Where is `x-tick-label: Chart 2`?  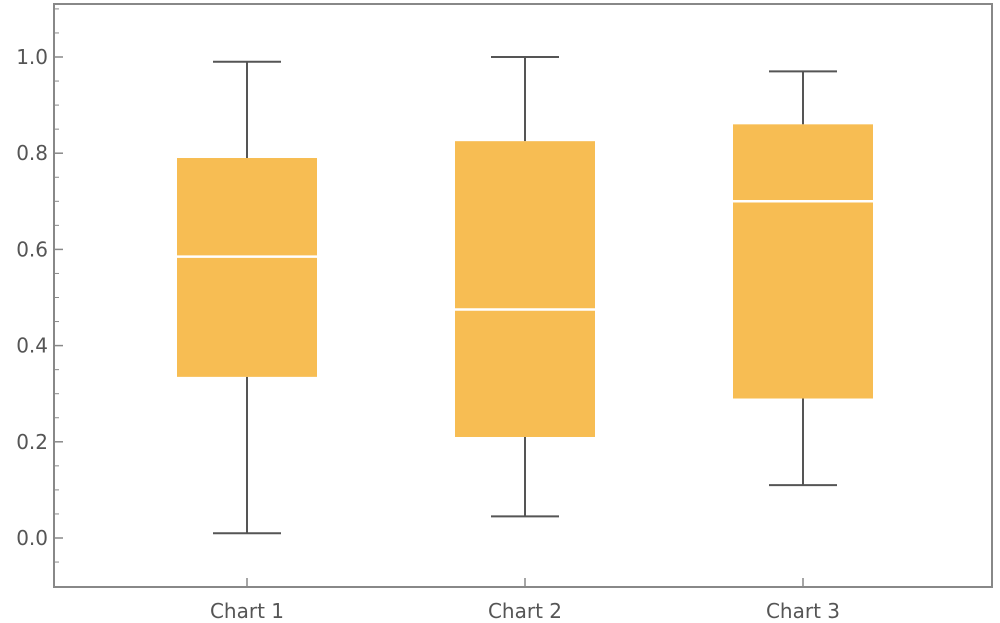
x-tick-label: Chart 2 is located at coordinates (525, 611).